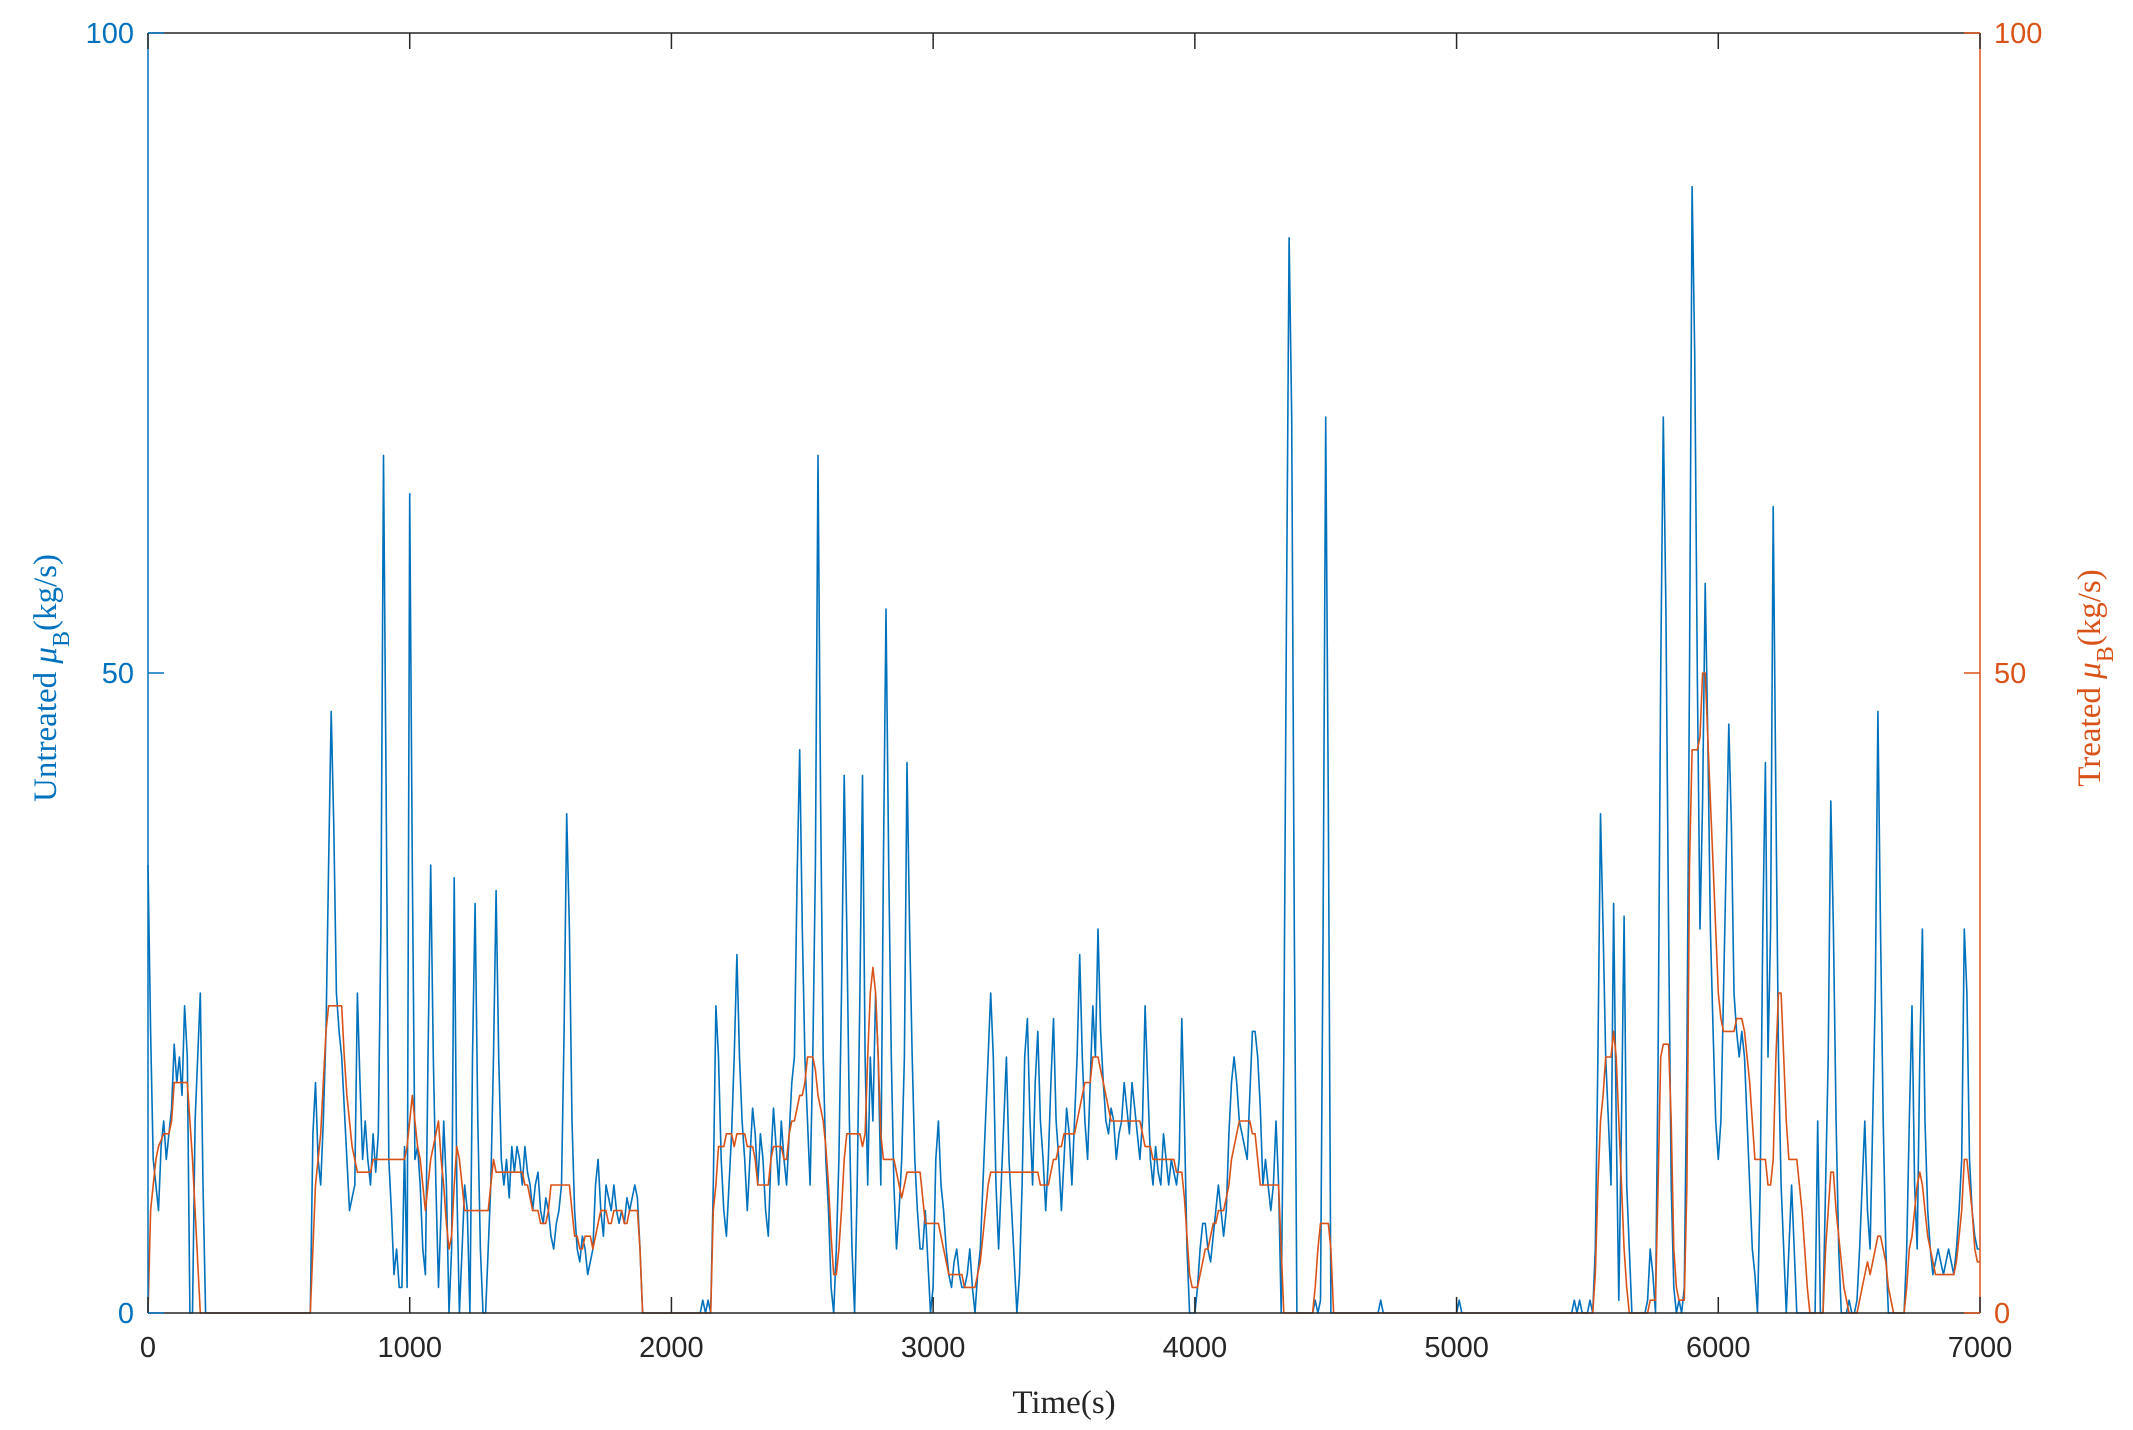  What do you see at coordinates (409, 1348) in the screenshot?
I see `x-tick-label: 1000` at bounding box center [409, 1348].